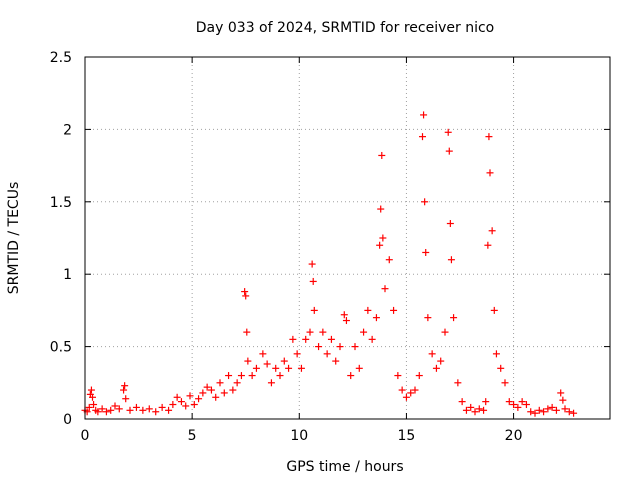 This screenshot has width=640, height=480. I want to click on y-tick-label: 1.5, so click(61, 203).